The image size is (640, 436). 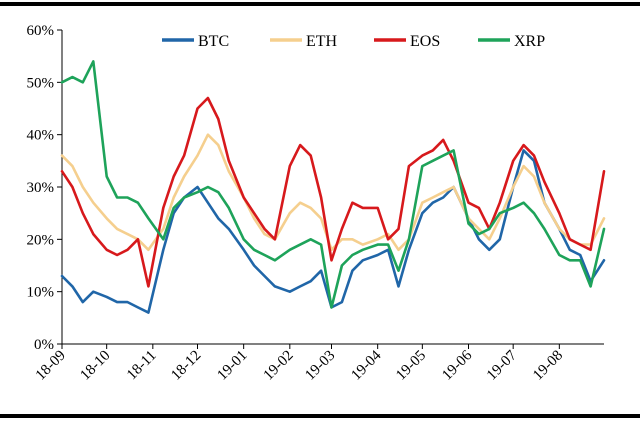 What do you see at coordinates (186, 366) in the screenshot?
I see `x-tick-label: 18-12` at bounding box center [186, 366].